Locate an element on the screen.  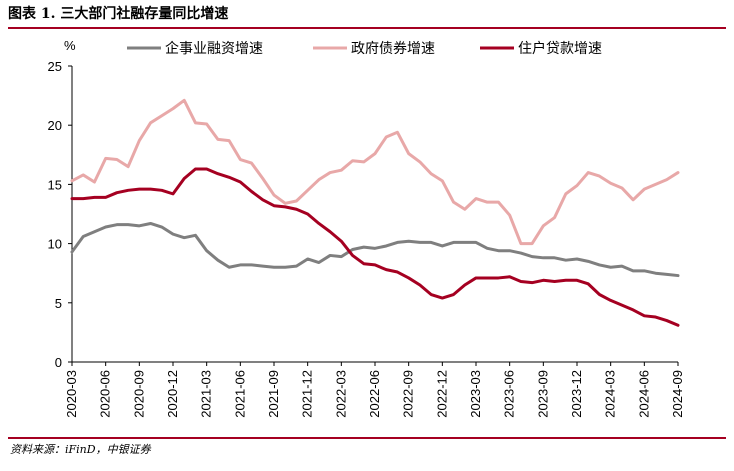
x-tick-label: 2022-03 is located at coordinates (340, 394).